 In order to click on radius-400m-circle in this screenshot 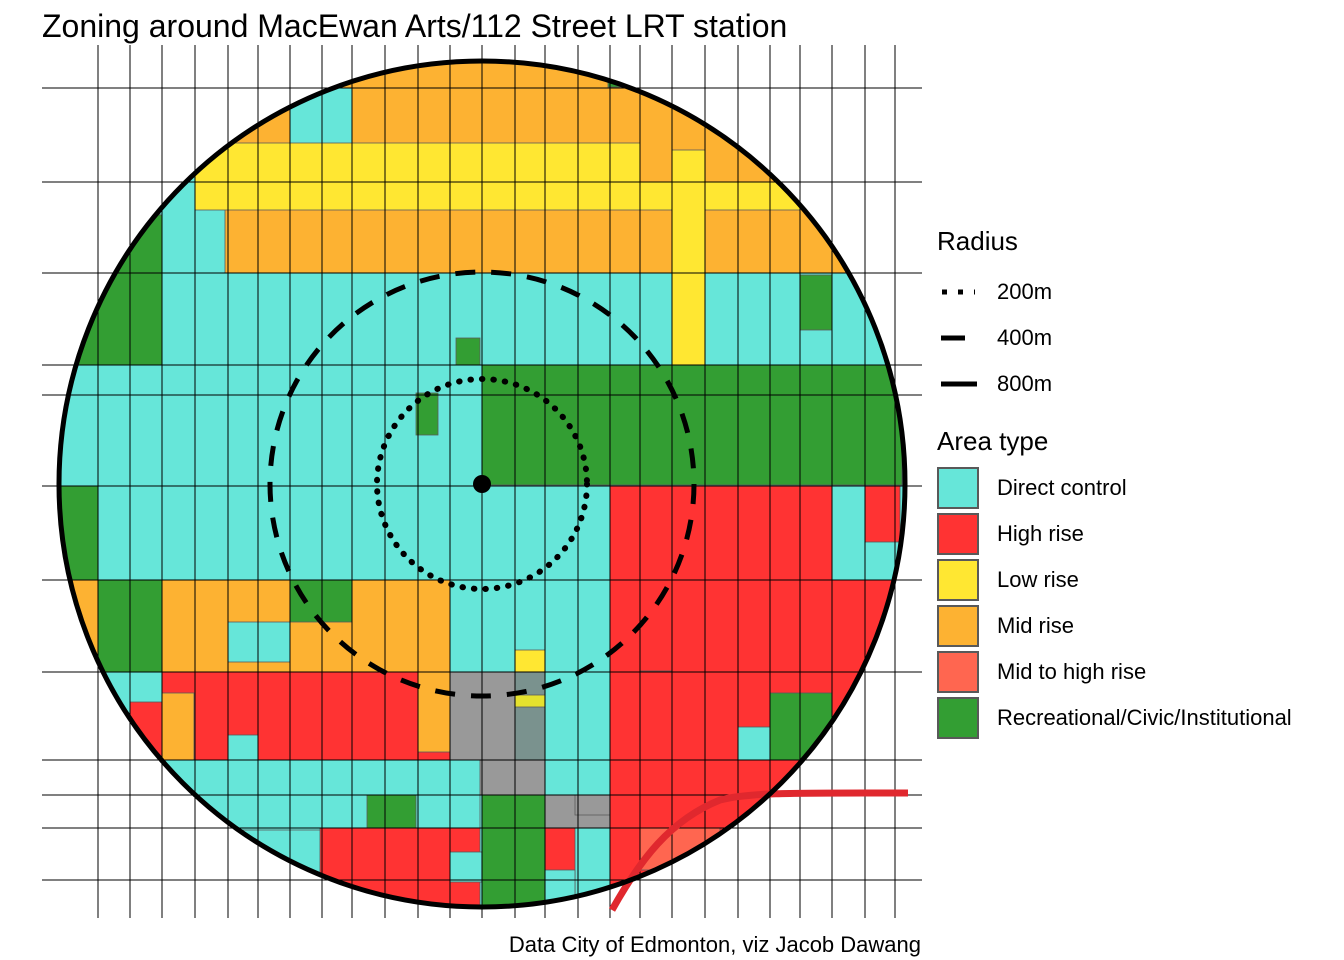, I will do `click(482, 484)`.